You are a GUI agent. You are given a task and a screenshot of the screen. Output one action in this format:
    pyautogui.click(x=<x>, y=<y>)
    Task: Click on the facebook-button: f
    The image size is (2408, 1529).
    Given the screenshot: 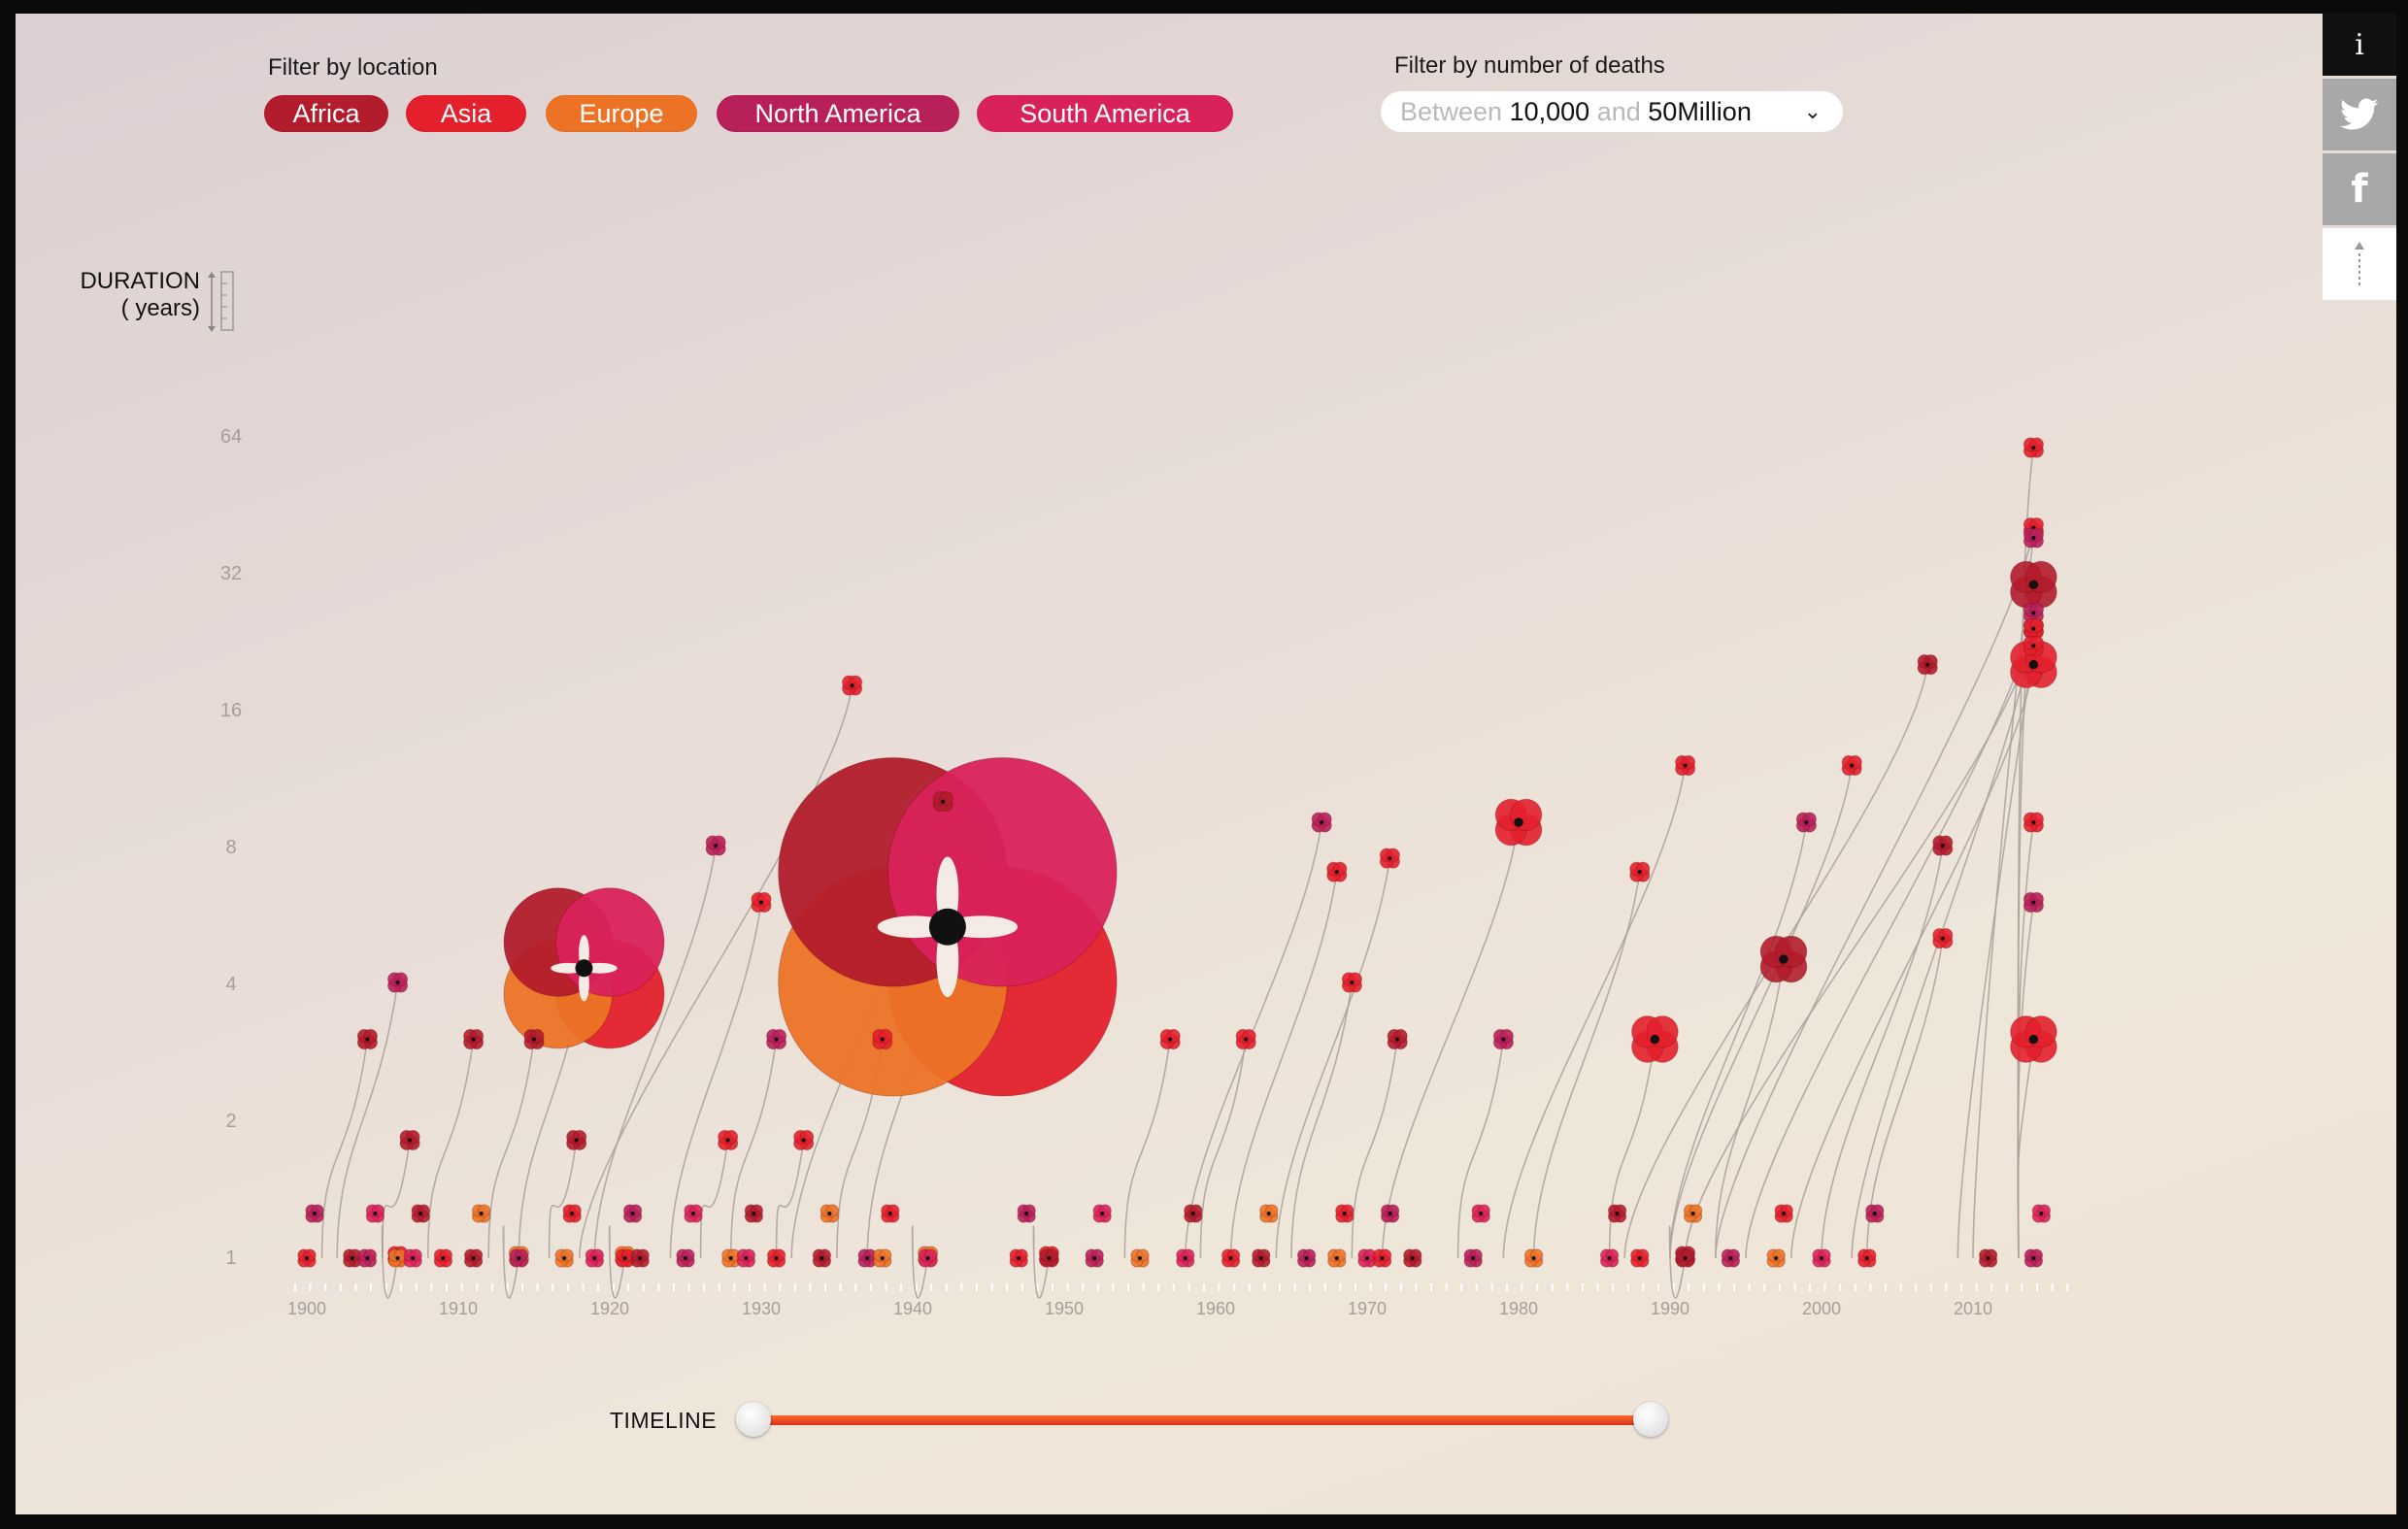 What is the action you would take?
    pyautogui.click(x=2359, y=189)
    